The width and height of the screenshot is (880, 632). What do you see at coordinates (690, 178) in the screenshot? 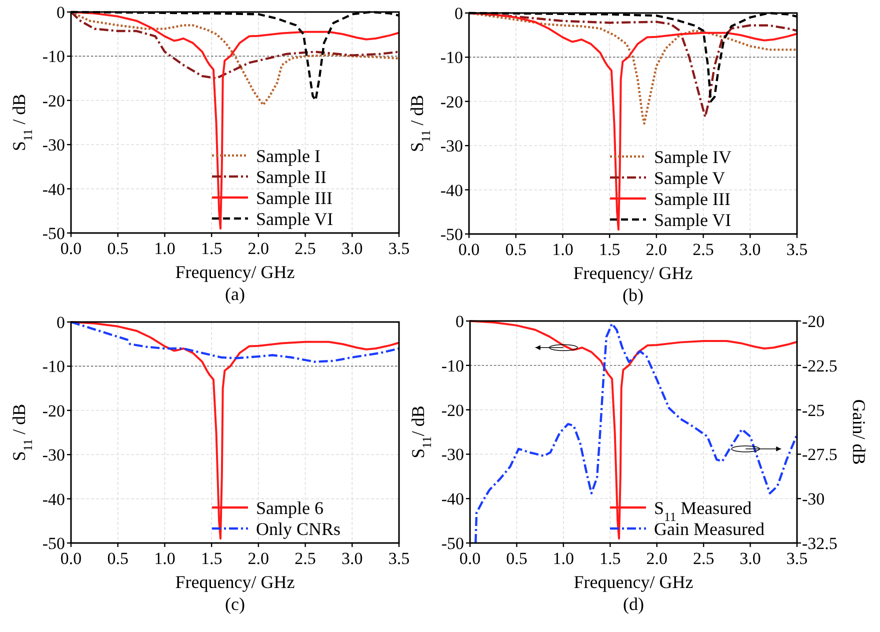
I see `legend-label: Sample V` at bounding box center [690, 178].